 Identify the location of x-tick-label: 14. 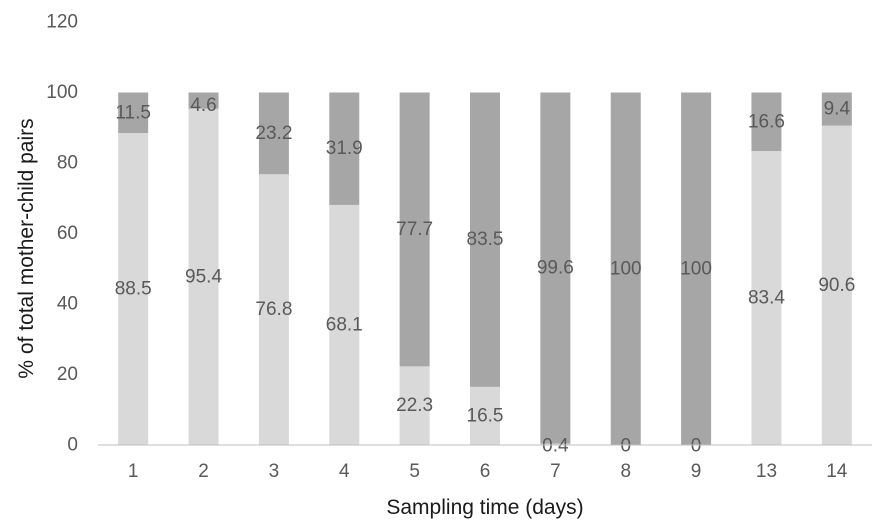
(837, 471).